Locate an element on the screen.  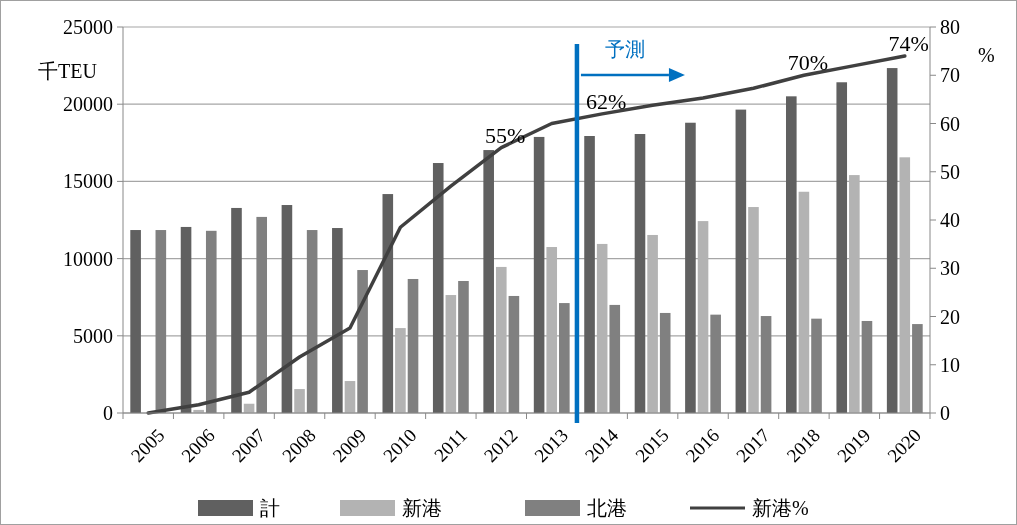
legend-label: 新港% is located at coordinates (780, 508).